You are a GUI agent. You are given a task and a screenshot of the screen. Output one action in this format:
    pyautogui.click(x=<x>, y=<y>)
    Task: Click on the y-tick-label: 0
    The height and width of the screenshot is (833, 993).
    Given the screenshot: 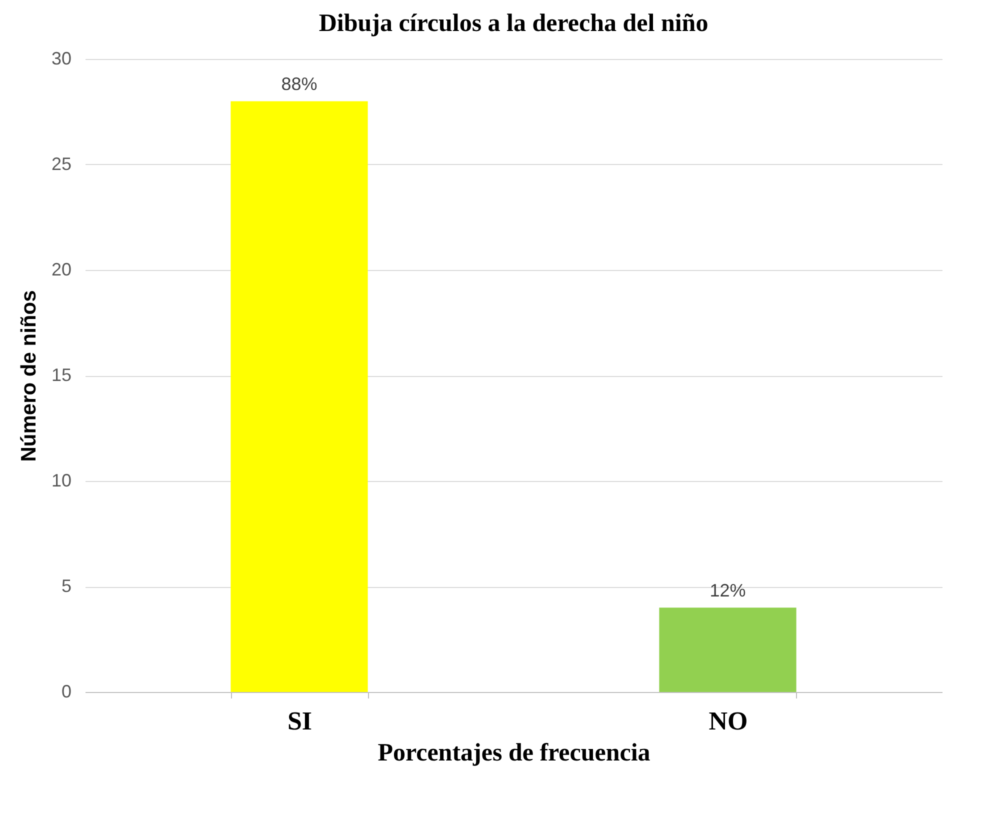 What is the action you would take?
    pyautogui.click(x=66, y=692)
    